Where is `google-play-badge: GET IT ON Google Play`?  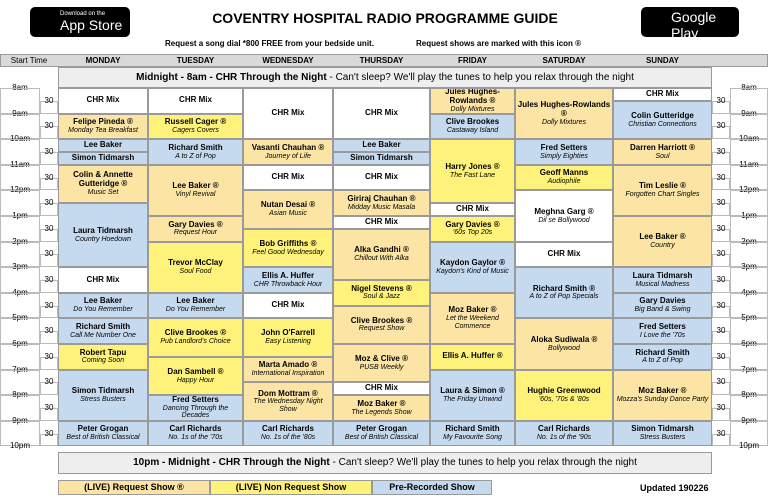 google-play-badge: GET IT ON Google Play is located at coordinates (690, 22).